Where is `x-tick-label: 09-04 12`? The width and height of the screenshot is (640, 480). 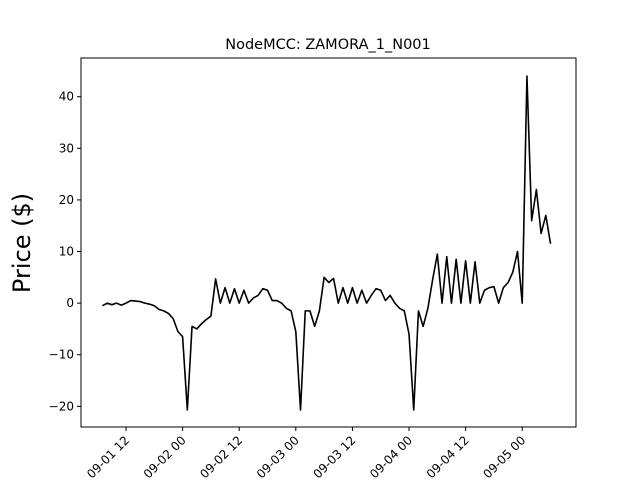
x-tick-label: 09-04 12 is located at coordinates (448, 456).